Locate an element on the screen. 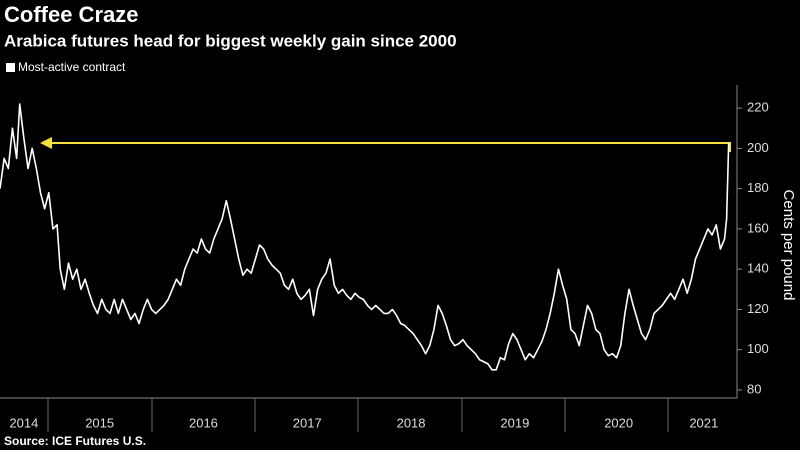 The image size is (800, 450). source-note: Source: ICE Futures U.S. is located at coordinates (75, 441).